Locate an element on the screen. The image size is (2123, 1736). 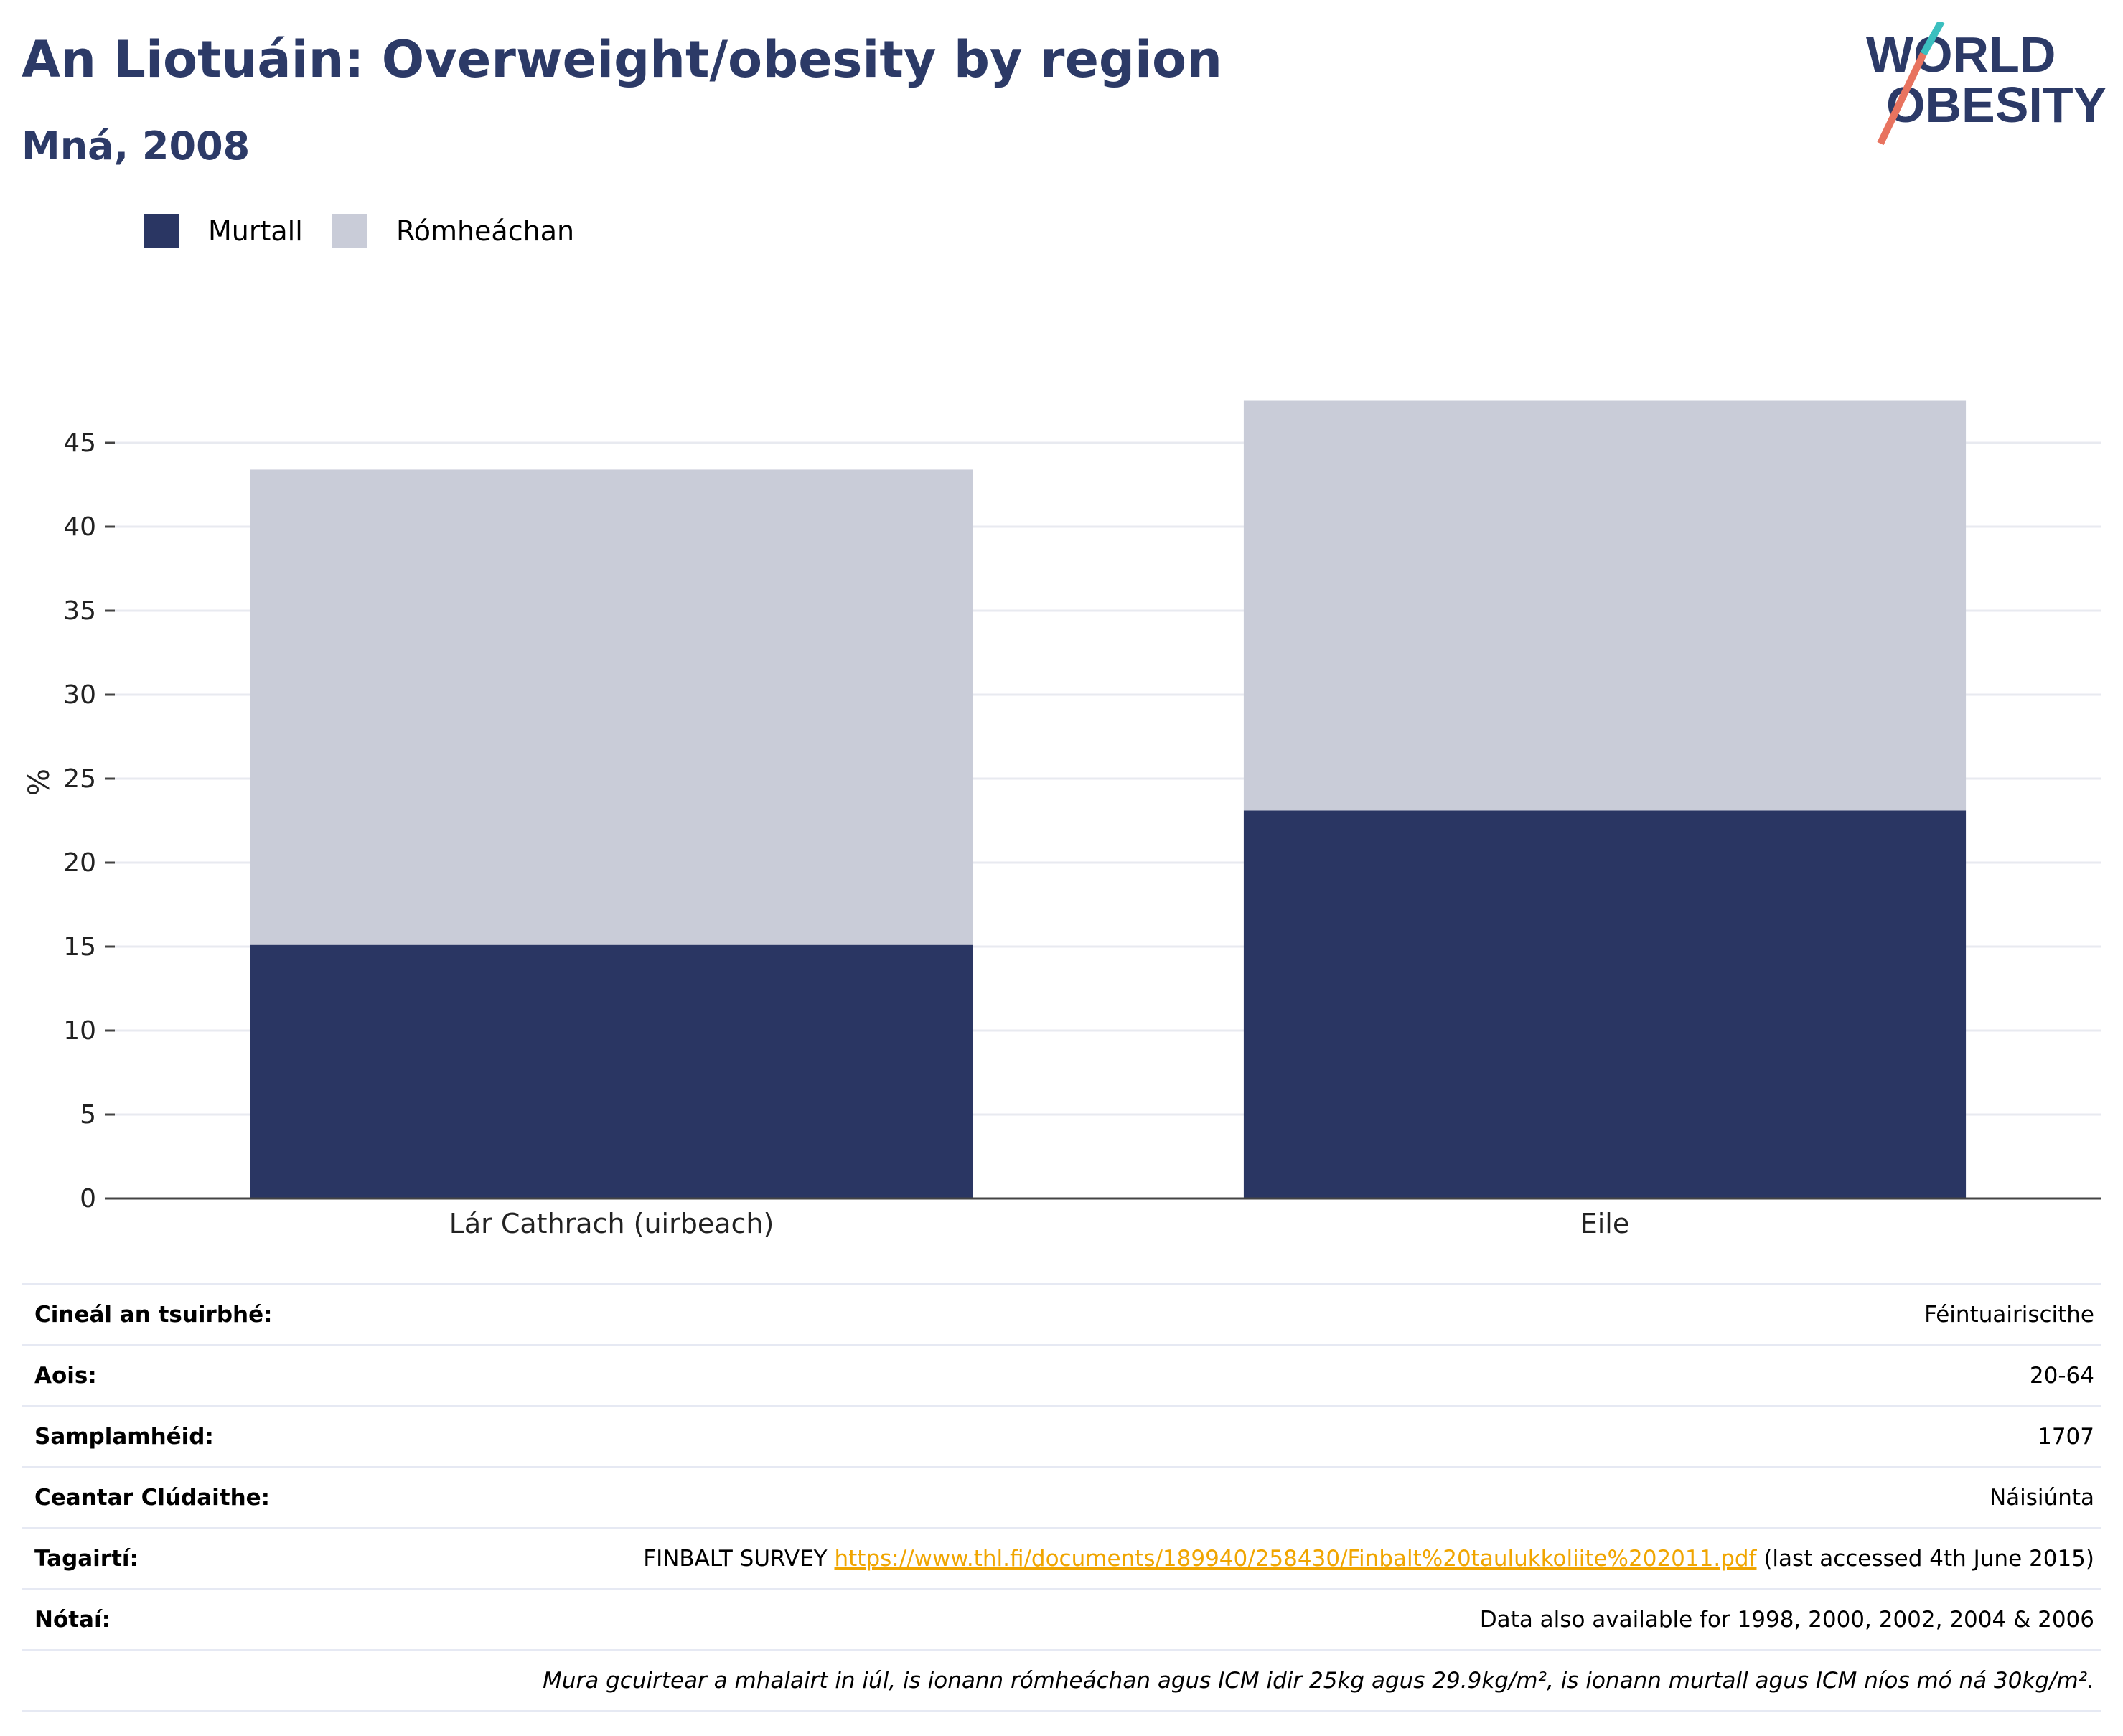
info-value: 20-64 is located at coordinates (2061, 1376).